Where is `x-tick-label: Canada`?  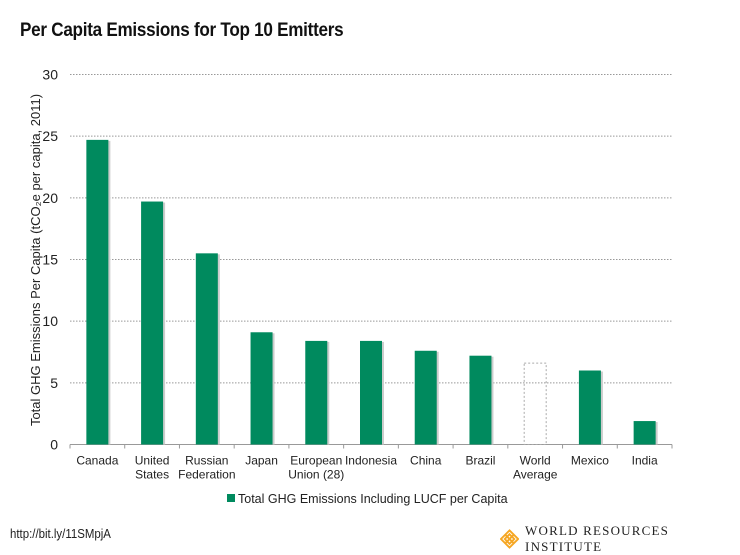 x-tick-label: Canada is located at coordinates (97, 461).